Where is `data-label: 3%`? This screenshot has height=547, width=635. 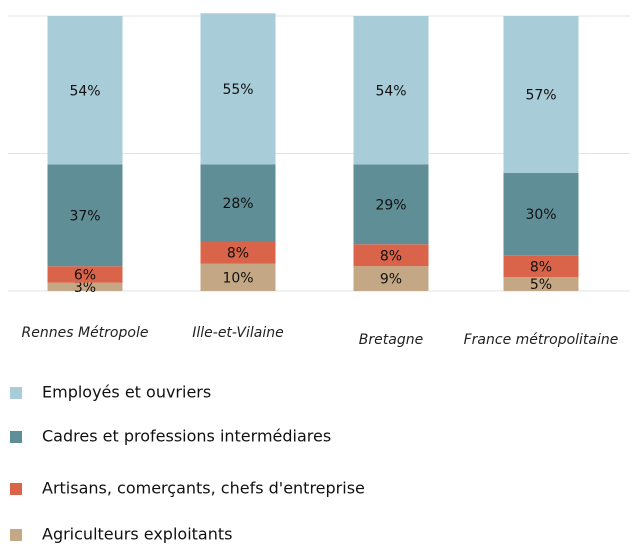 data-label: 3% is located at coordinates (85, 288).